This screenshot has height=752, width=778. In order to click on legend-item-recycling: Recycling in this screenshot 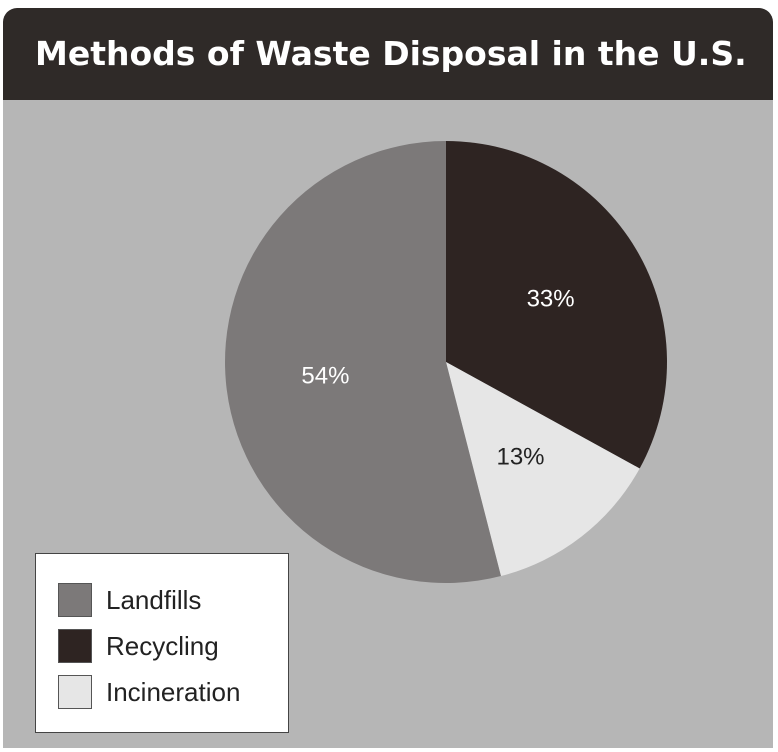, I will do `click(138, 646)`.